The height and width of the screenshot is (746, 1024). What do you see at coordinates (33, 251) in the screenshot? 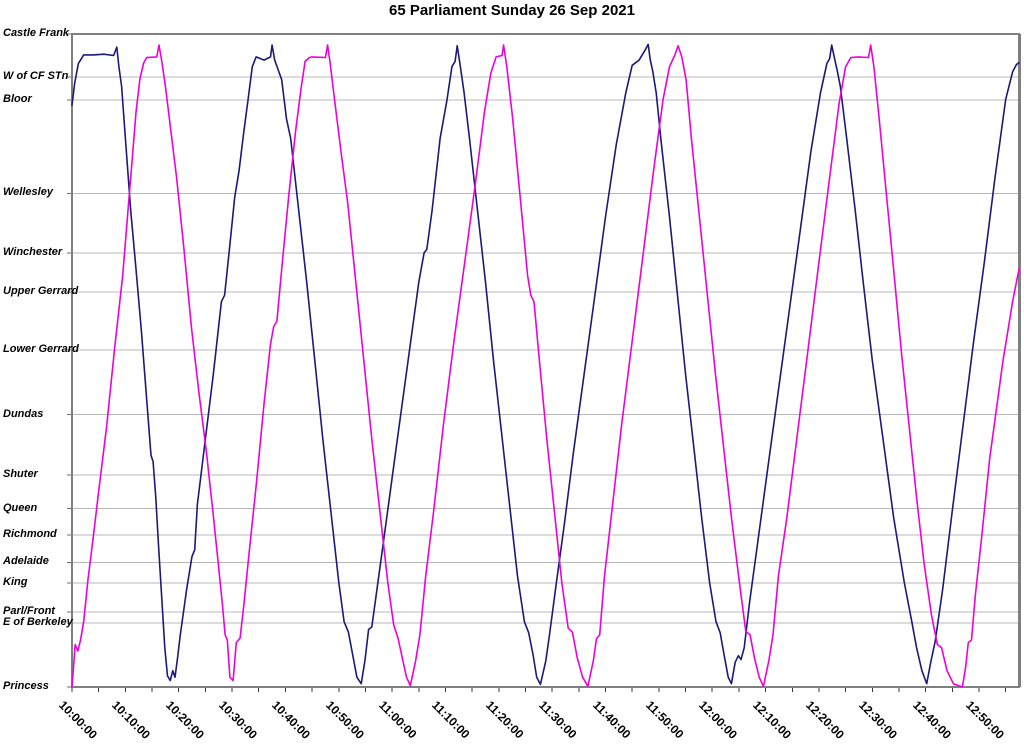
I see `station-label-winchester: Winchester` at bounding box center [33, 251].